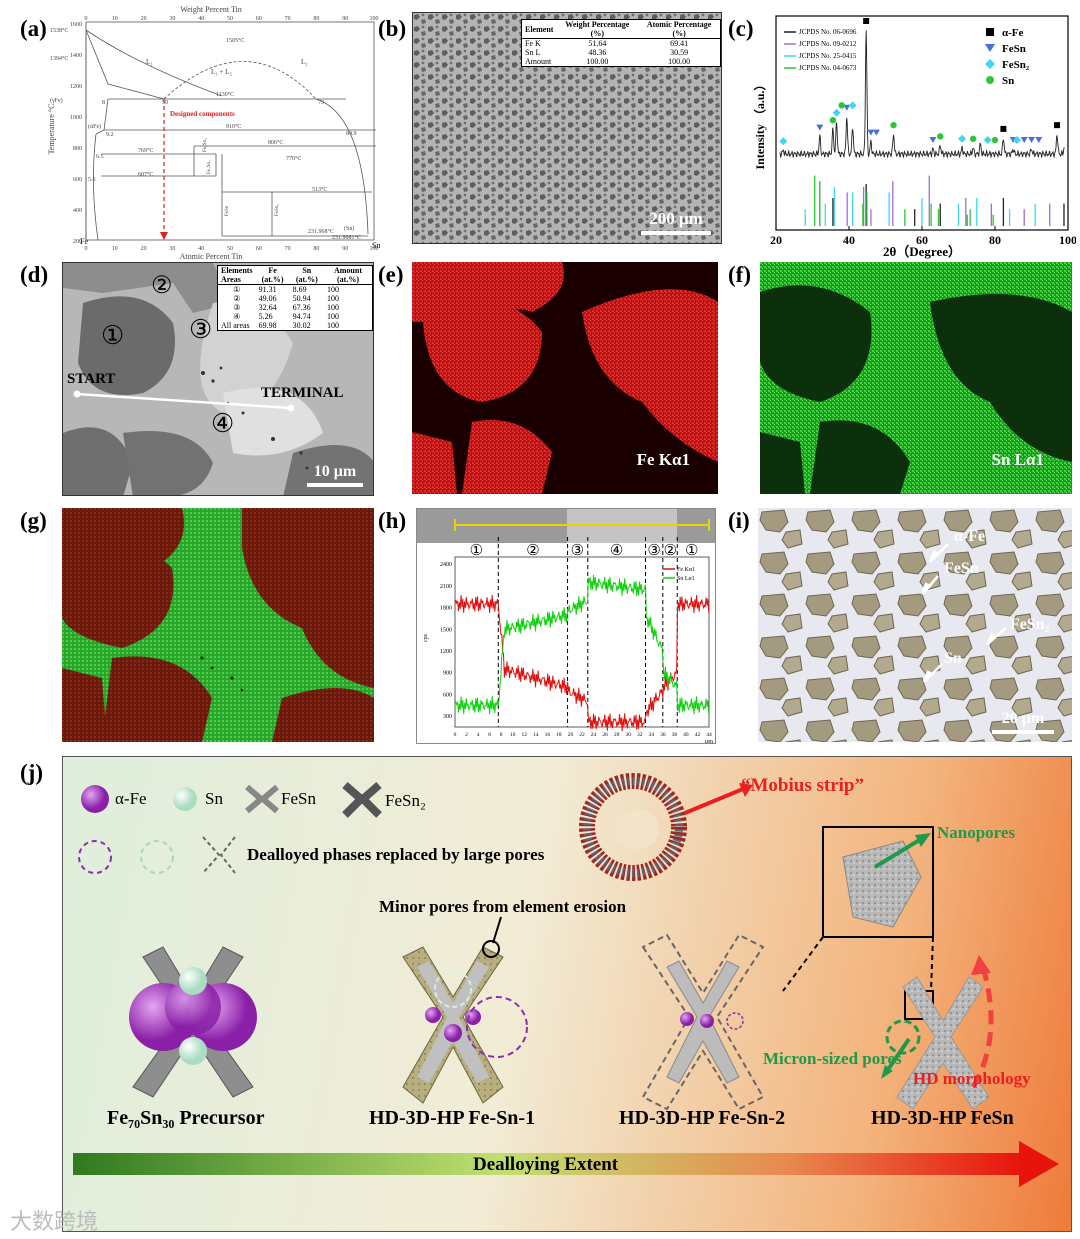 The width and height of the screenshot is (1080, 1239). What do you see at coordinates (335, 475) in the screenshot?
I see `scale-bar-d: 10 μm` at bounding box center [335, 475].